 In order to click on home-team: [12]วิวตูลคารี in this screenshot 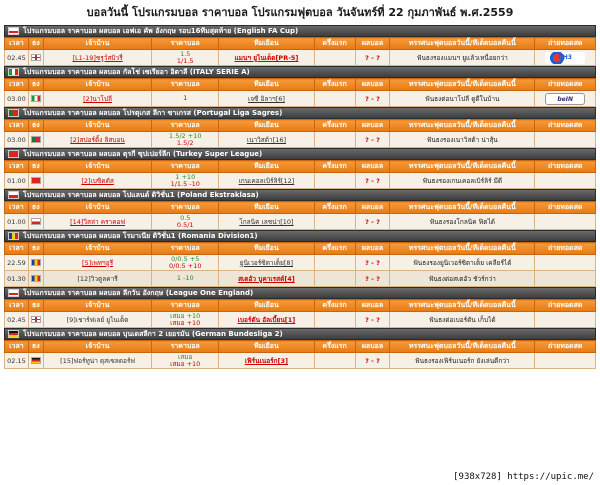, I will do `click(97, 278)`.